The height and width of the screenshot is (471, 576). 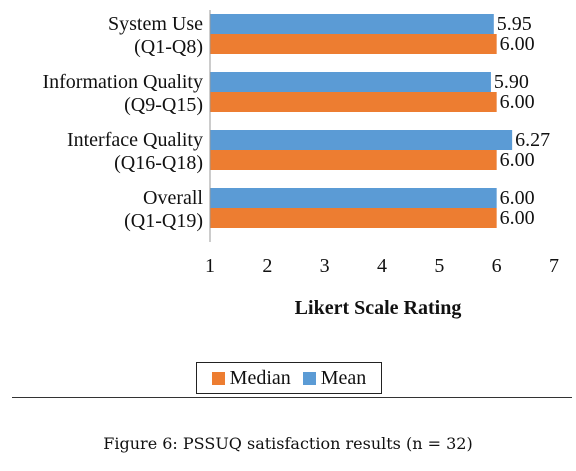 I want to click on data-label-mean: 6.27, so click(x=532, y=140).